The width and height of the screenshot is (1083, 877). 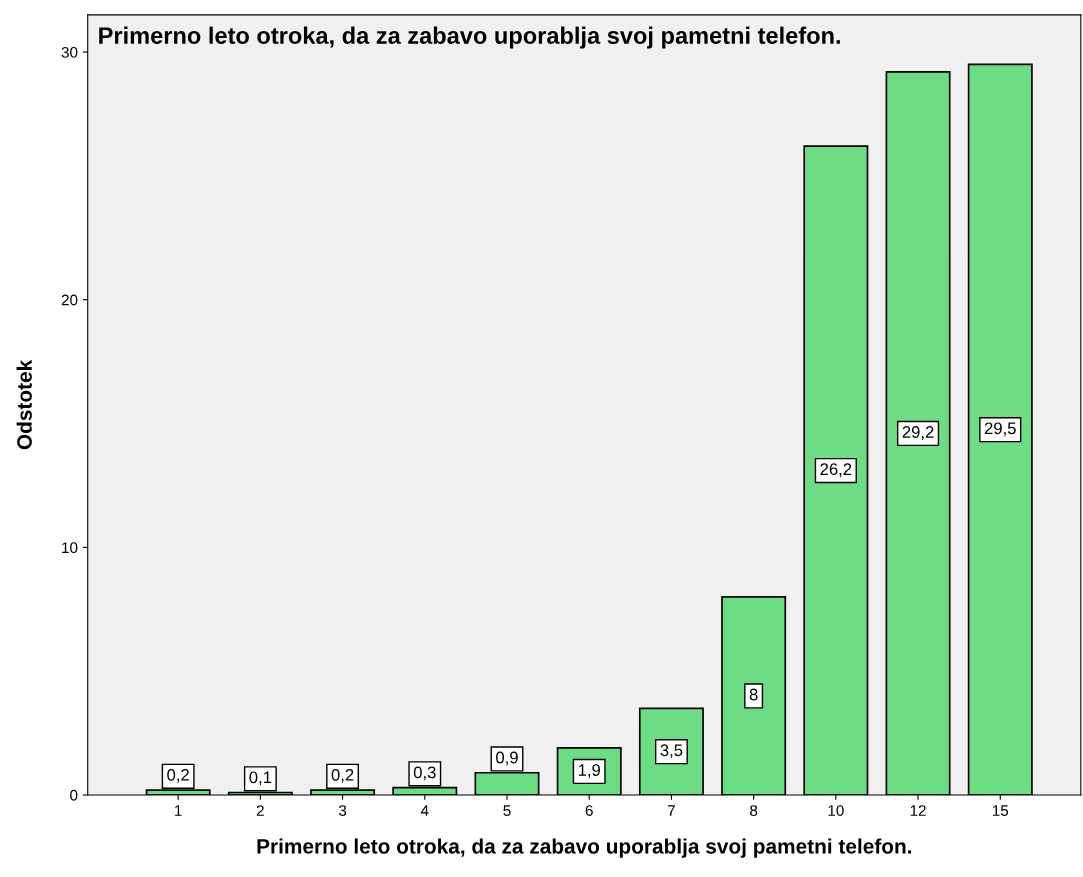 I want to click on x-tick-label: 8, so click(x=754, y=810).